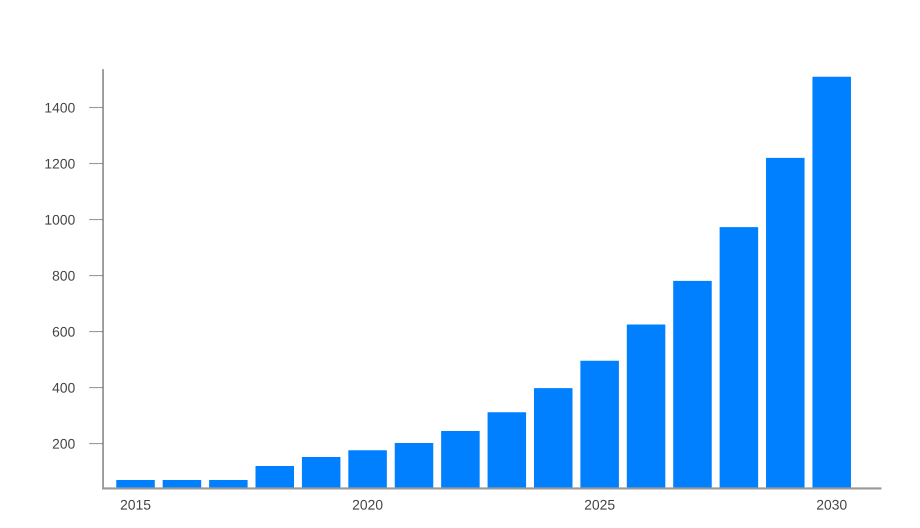  Describe the element at coordinates (60, 107) in the screenshot. I see `y-tick-label: 1400` at that location.